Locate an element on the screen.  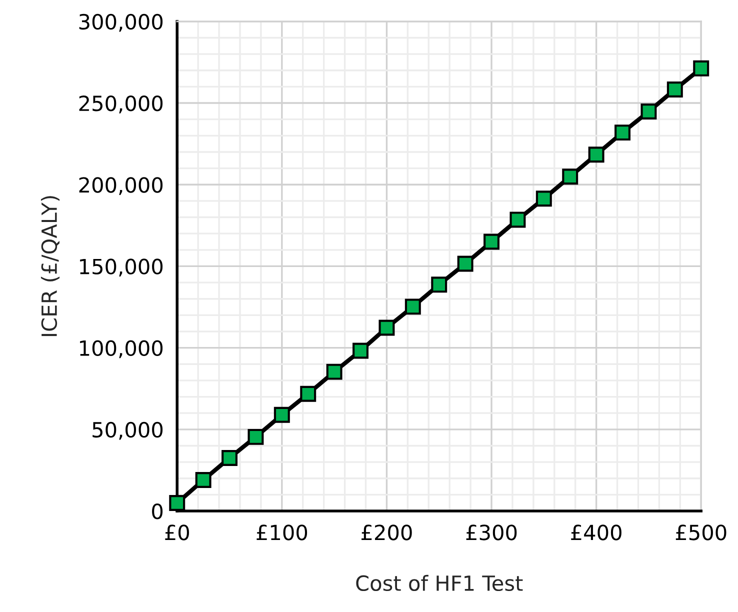
y-tick-label: 150,000 is located at coordinates (121, 267).